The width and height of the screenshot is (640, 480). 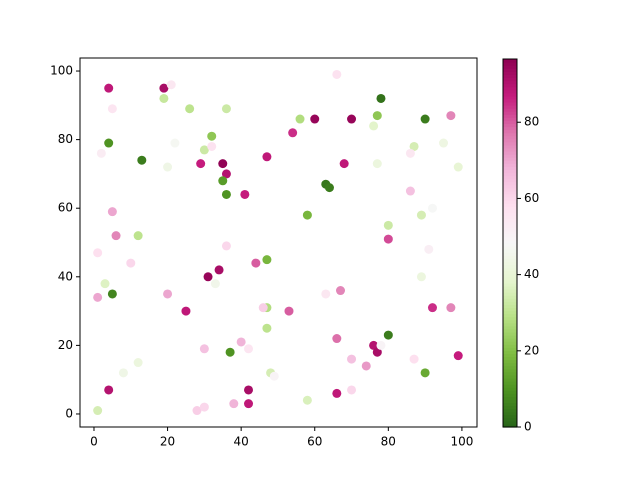 I want to click on y-tick-label: 80, so click(x=65, y=139).